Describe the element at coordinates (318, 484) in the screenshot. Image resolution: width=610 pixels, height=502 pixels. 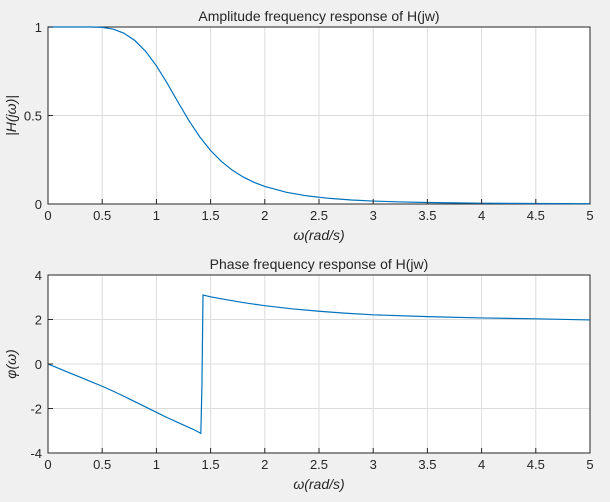
I see `phase-x-axis-label: ω(rad/s)` at that location.